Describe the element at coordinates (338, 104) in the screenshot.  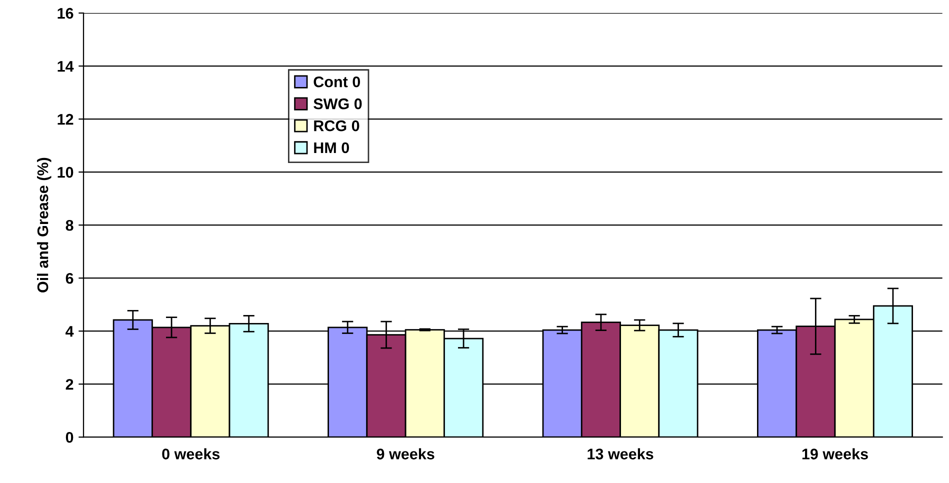
I see `legend-label: SWG 0` at that location.